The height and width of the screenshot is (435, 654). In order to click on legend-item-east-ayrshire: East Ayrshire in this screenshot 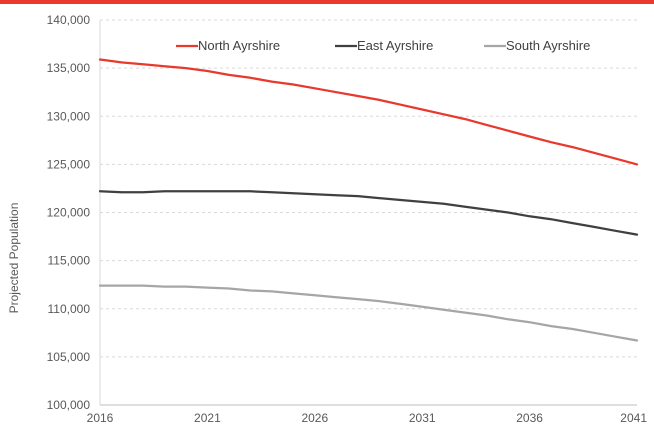, I will do `click(384, 45)`.